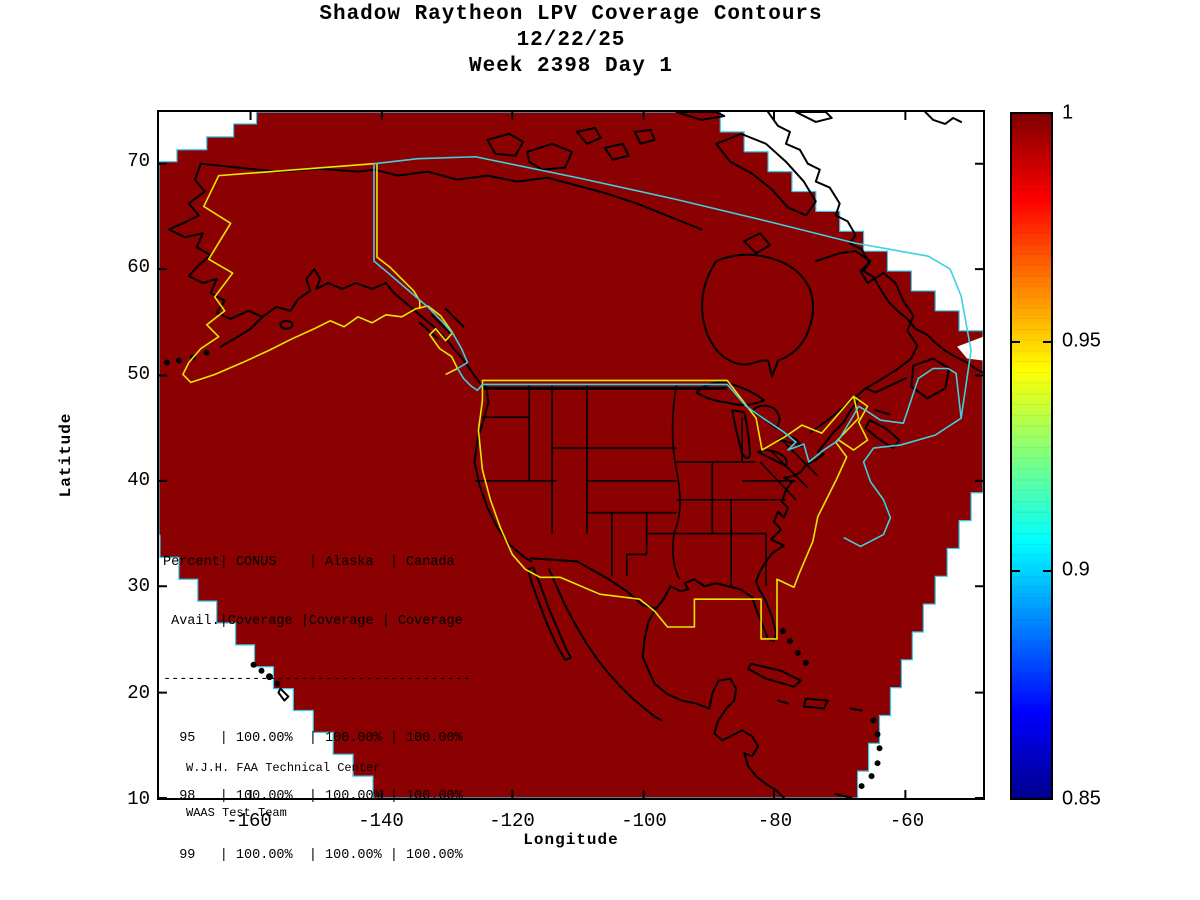  What do you see at coordinates (1076, 569) in the screenshot?
I see `colorbar-label-09: 0.9` at bounding box center [1076, 569].